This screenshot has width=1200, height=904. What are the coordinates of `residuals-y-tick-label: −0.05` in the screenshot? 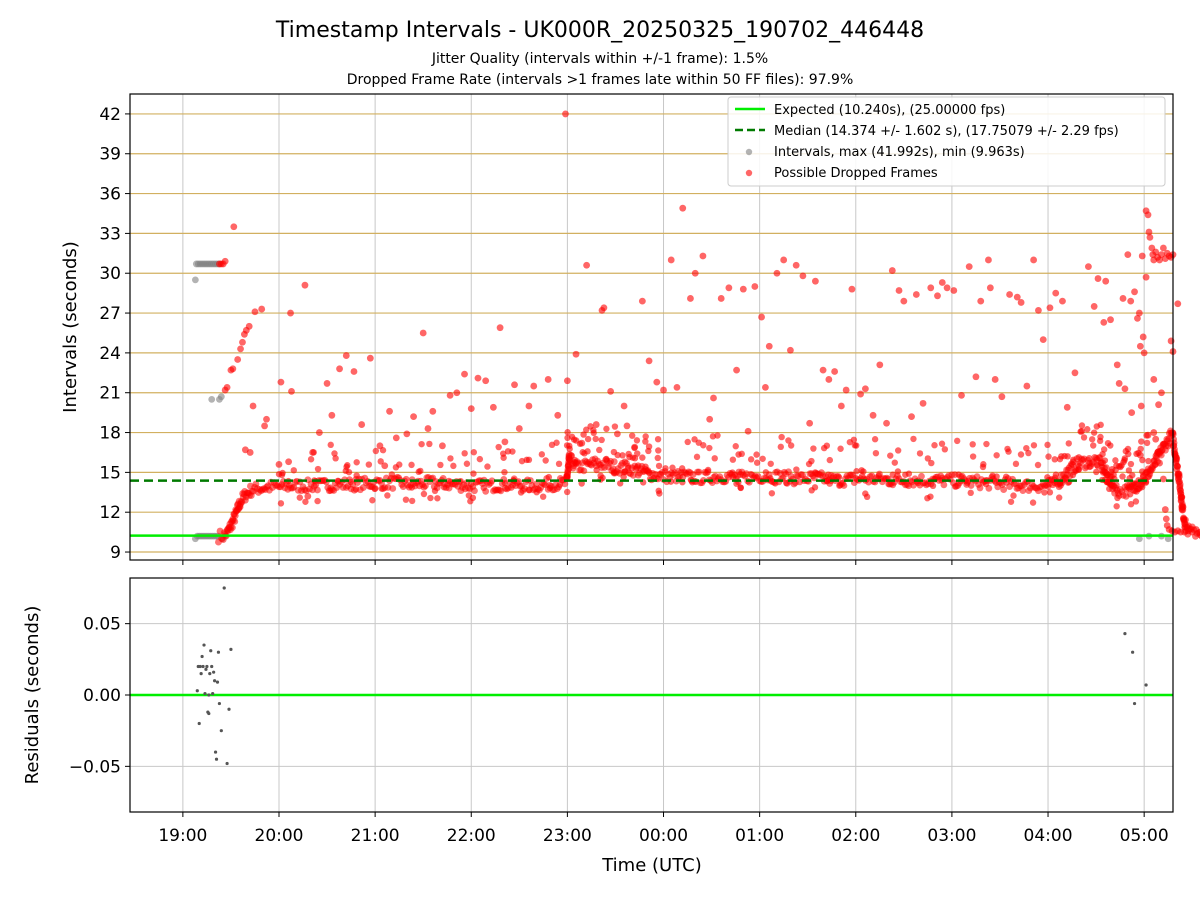 It's located at (95, 767).